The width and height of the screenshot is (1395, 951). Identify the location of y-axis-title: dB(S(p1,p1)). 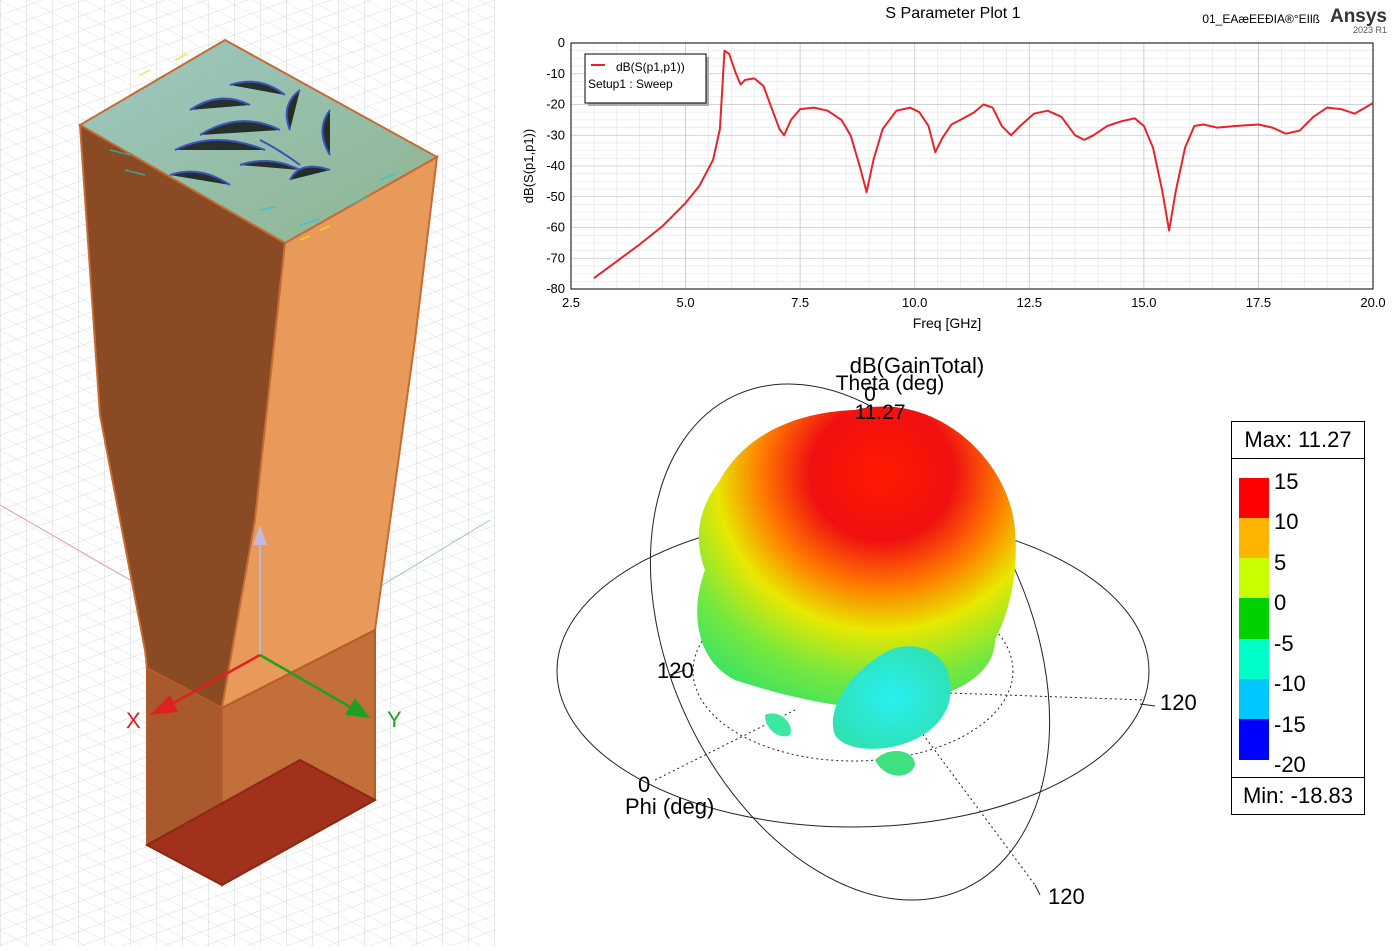
(528, 166).